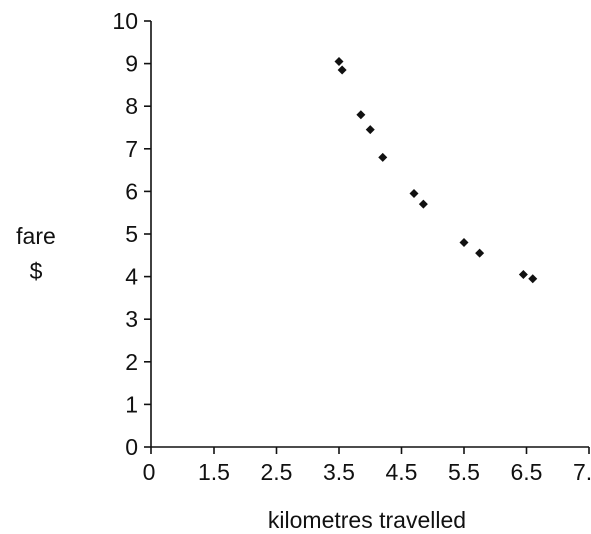 The width and height of the screenshot is (591, 534). I want to click on x-tick-label: 2.5, so click(277, 472).